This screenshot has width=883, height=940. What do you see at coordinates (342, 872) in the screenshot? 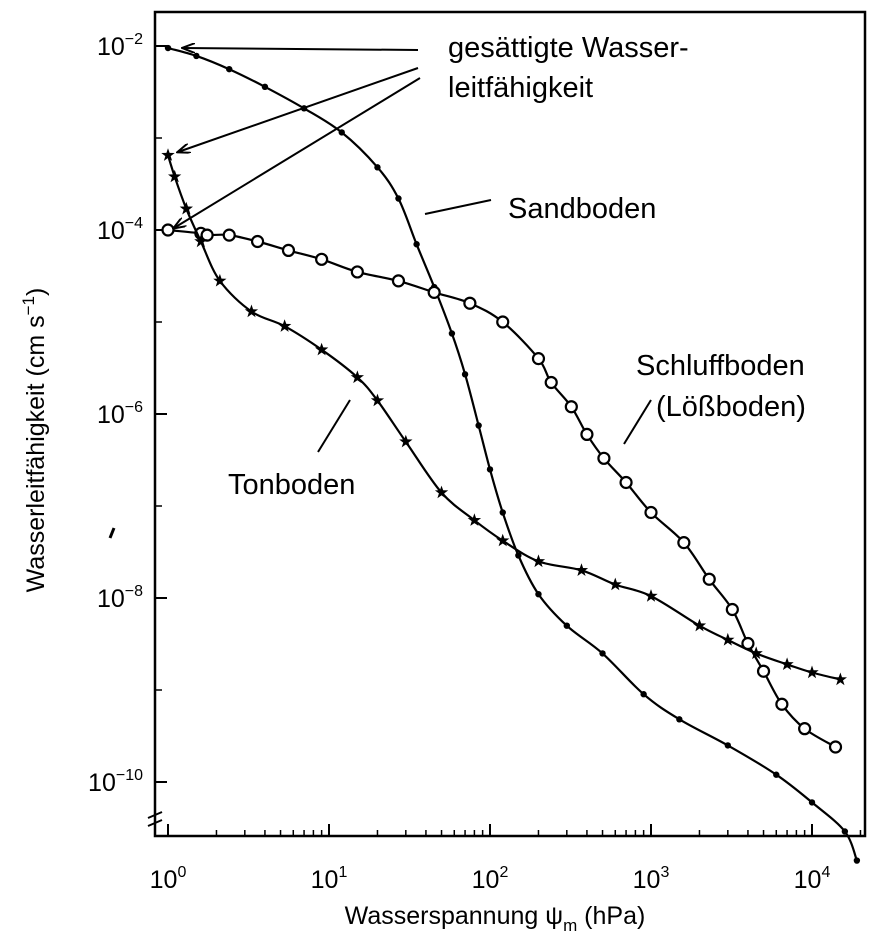
I see `x-tick-label-exp: 1` at bounding box center [342, 872].